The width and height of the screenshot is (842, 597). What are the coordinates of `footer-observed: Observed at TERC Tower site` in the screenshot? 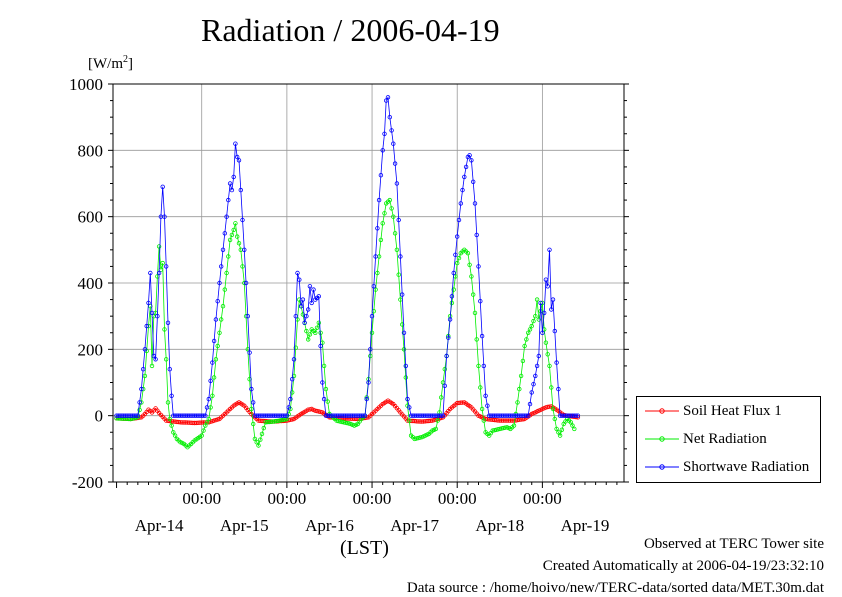 It's located at (733, 544).